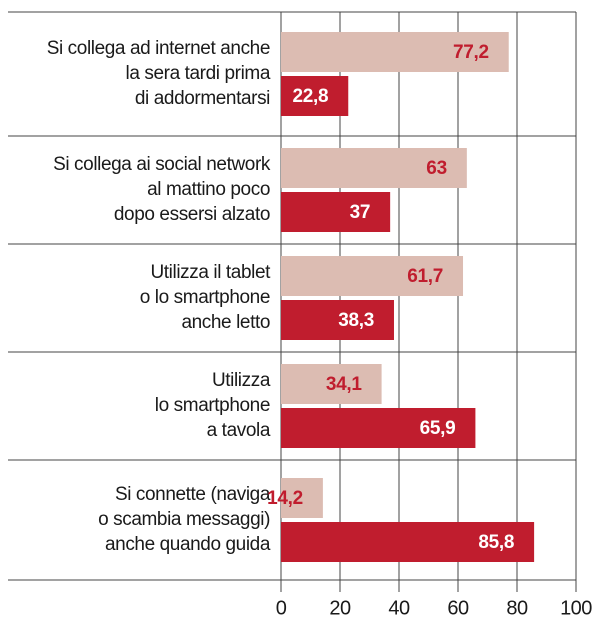 The width and height of the screenshot is (598, 623). Describe the element at coordinates (344, 384) in the screenshot. I see `value-label: 34,1` at that location.